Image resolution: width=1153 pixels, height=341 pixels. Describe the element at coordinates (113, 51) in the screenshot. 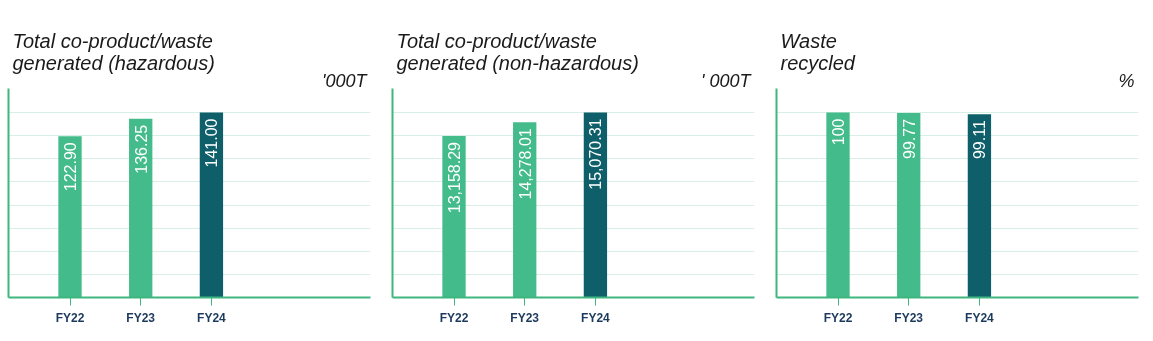

I see `chart-title: Total co-product/waste generated (hazardous)` at that location.